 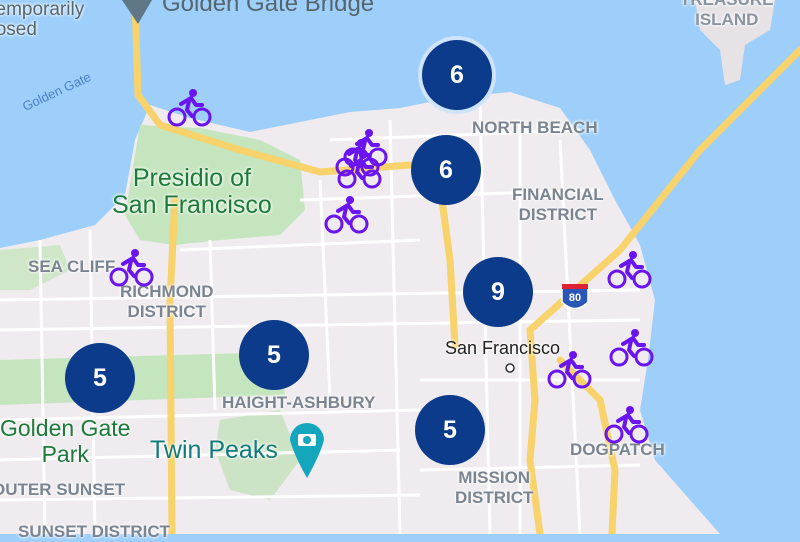 What do you see at coordinates (535, 127) in the screenshot?
I see `north-beach-label: NORTH BEACH` at bounding box center [535, 127].